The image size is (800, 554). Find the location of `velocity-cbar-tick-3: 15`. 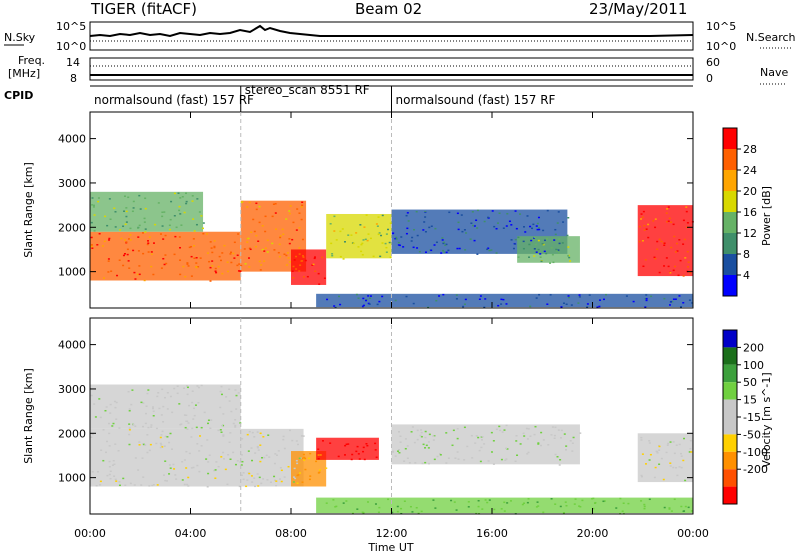

velocity-cbar-tick-3: 15 is located at coordinates (750, 400).